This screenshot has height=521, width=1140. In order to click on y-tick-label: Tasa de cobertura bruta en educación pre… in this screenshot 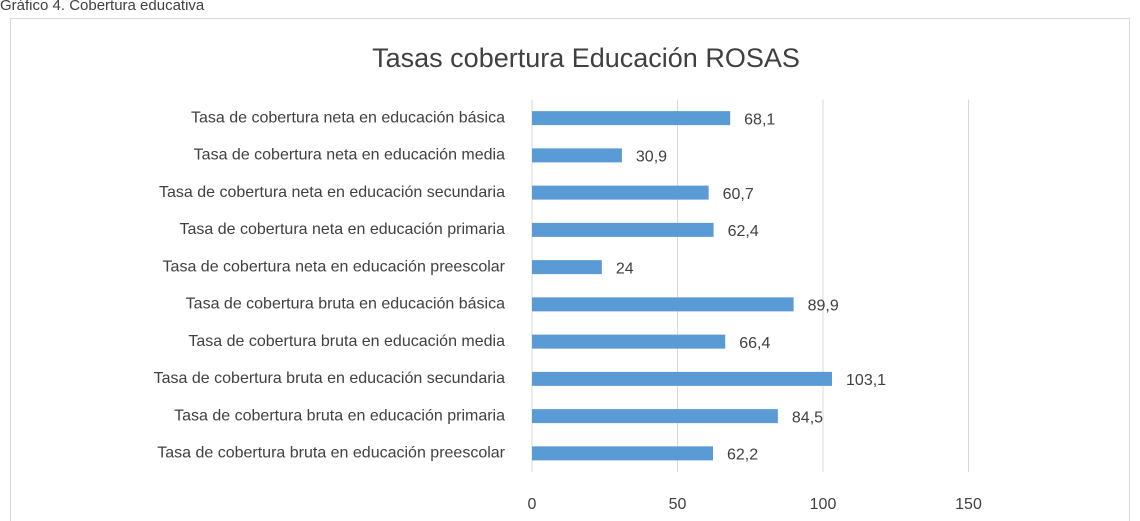, I will do `click(331, 453)`.